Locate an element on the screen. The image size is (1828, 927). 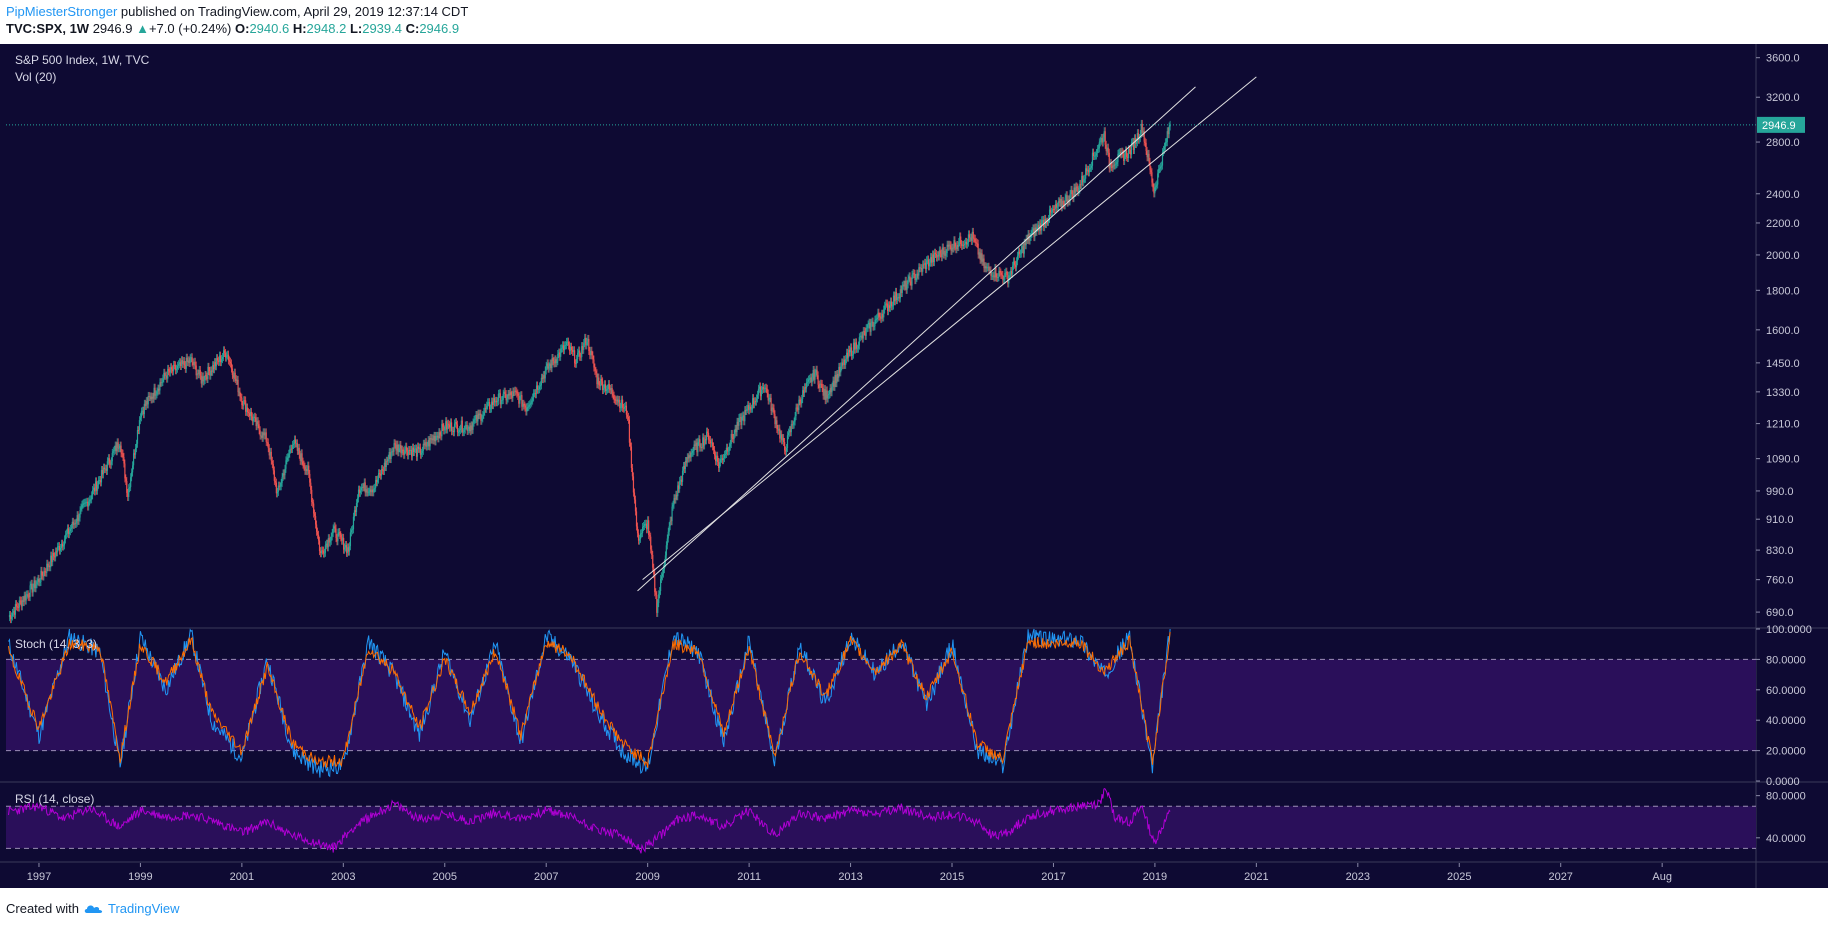
tradingview-logo: TradingView is located at coordinates (131, 908).